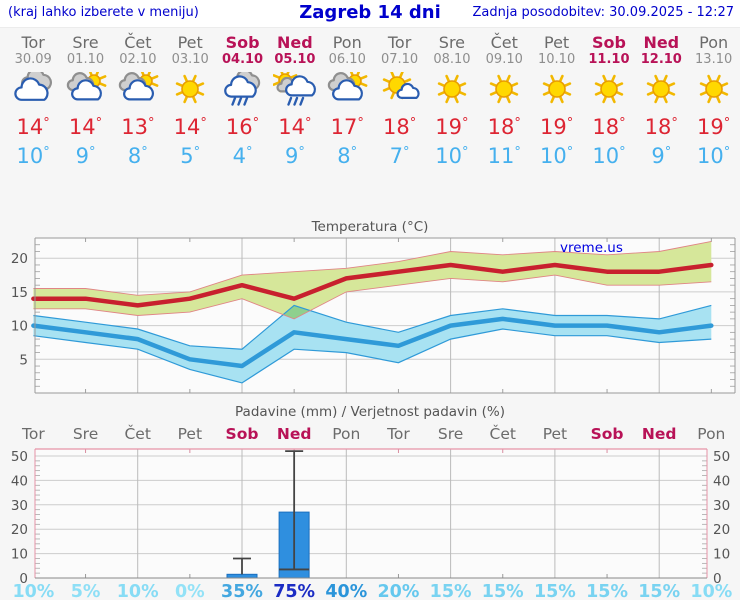 The height and width of the screenshot is (600, 740). What do you see at coordinates (370, 412) in the screenshot?
I see `svg-text:Padavine (mm) / Verjetnost pad: Padavine (mm) / Verjetnost padavin (%)` at bounding box center [370, 412].